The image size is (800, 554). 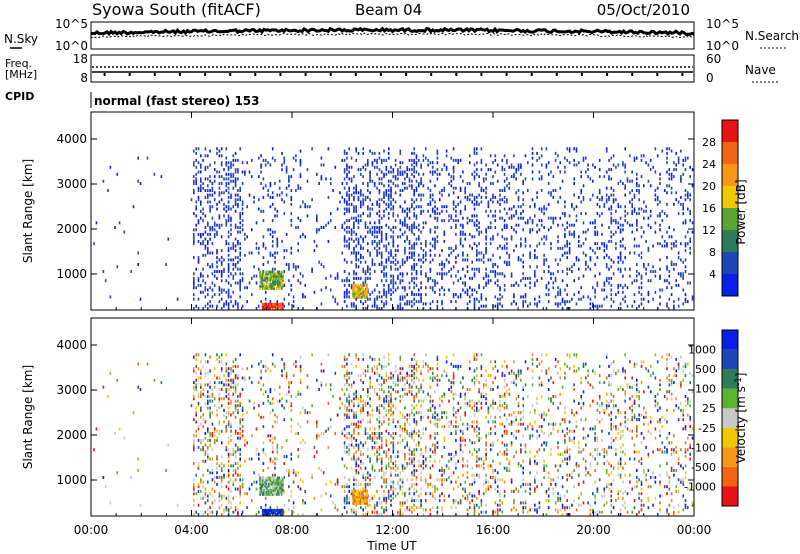 What do you see at coordinates (730, 131) in the screenshot?
I see `colorbar-segment` at bounding box center [730, 131].